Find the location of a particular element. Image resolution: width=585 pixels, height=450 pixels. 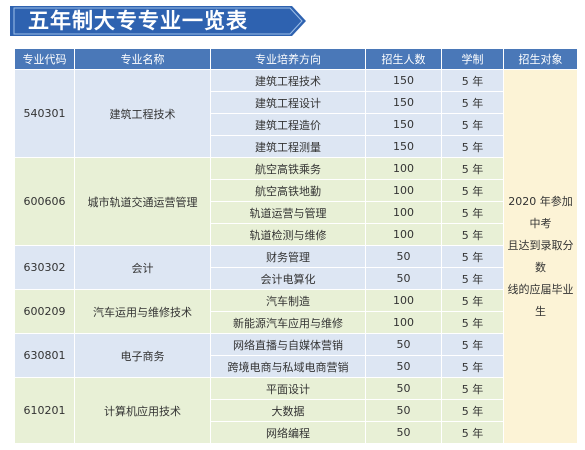

major-name: 汽车运用与维修技术 is located at coordinates (142, 311).